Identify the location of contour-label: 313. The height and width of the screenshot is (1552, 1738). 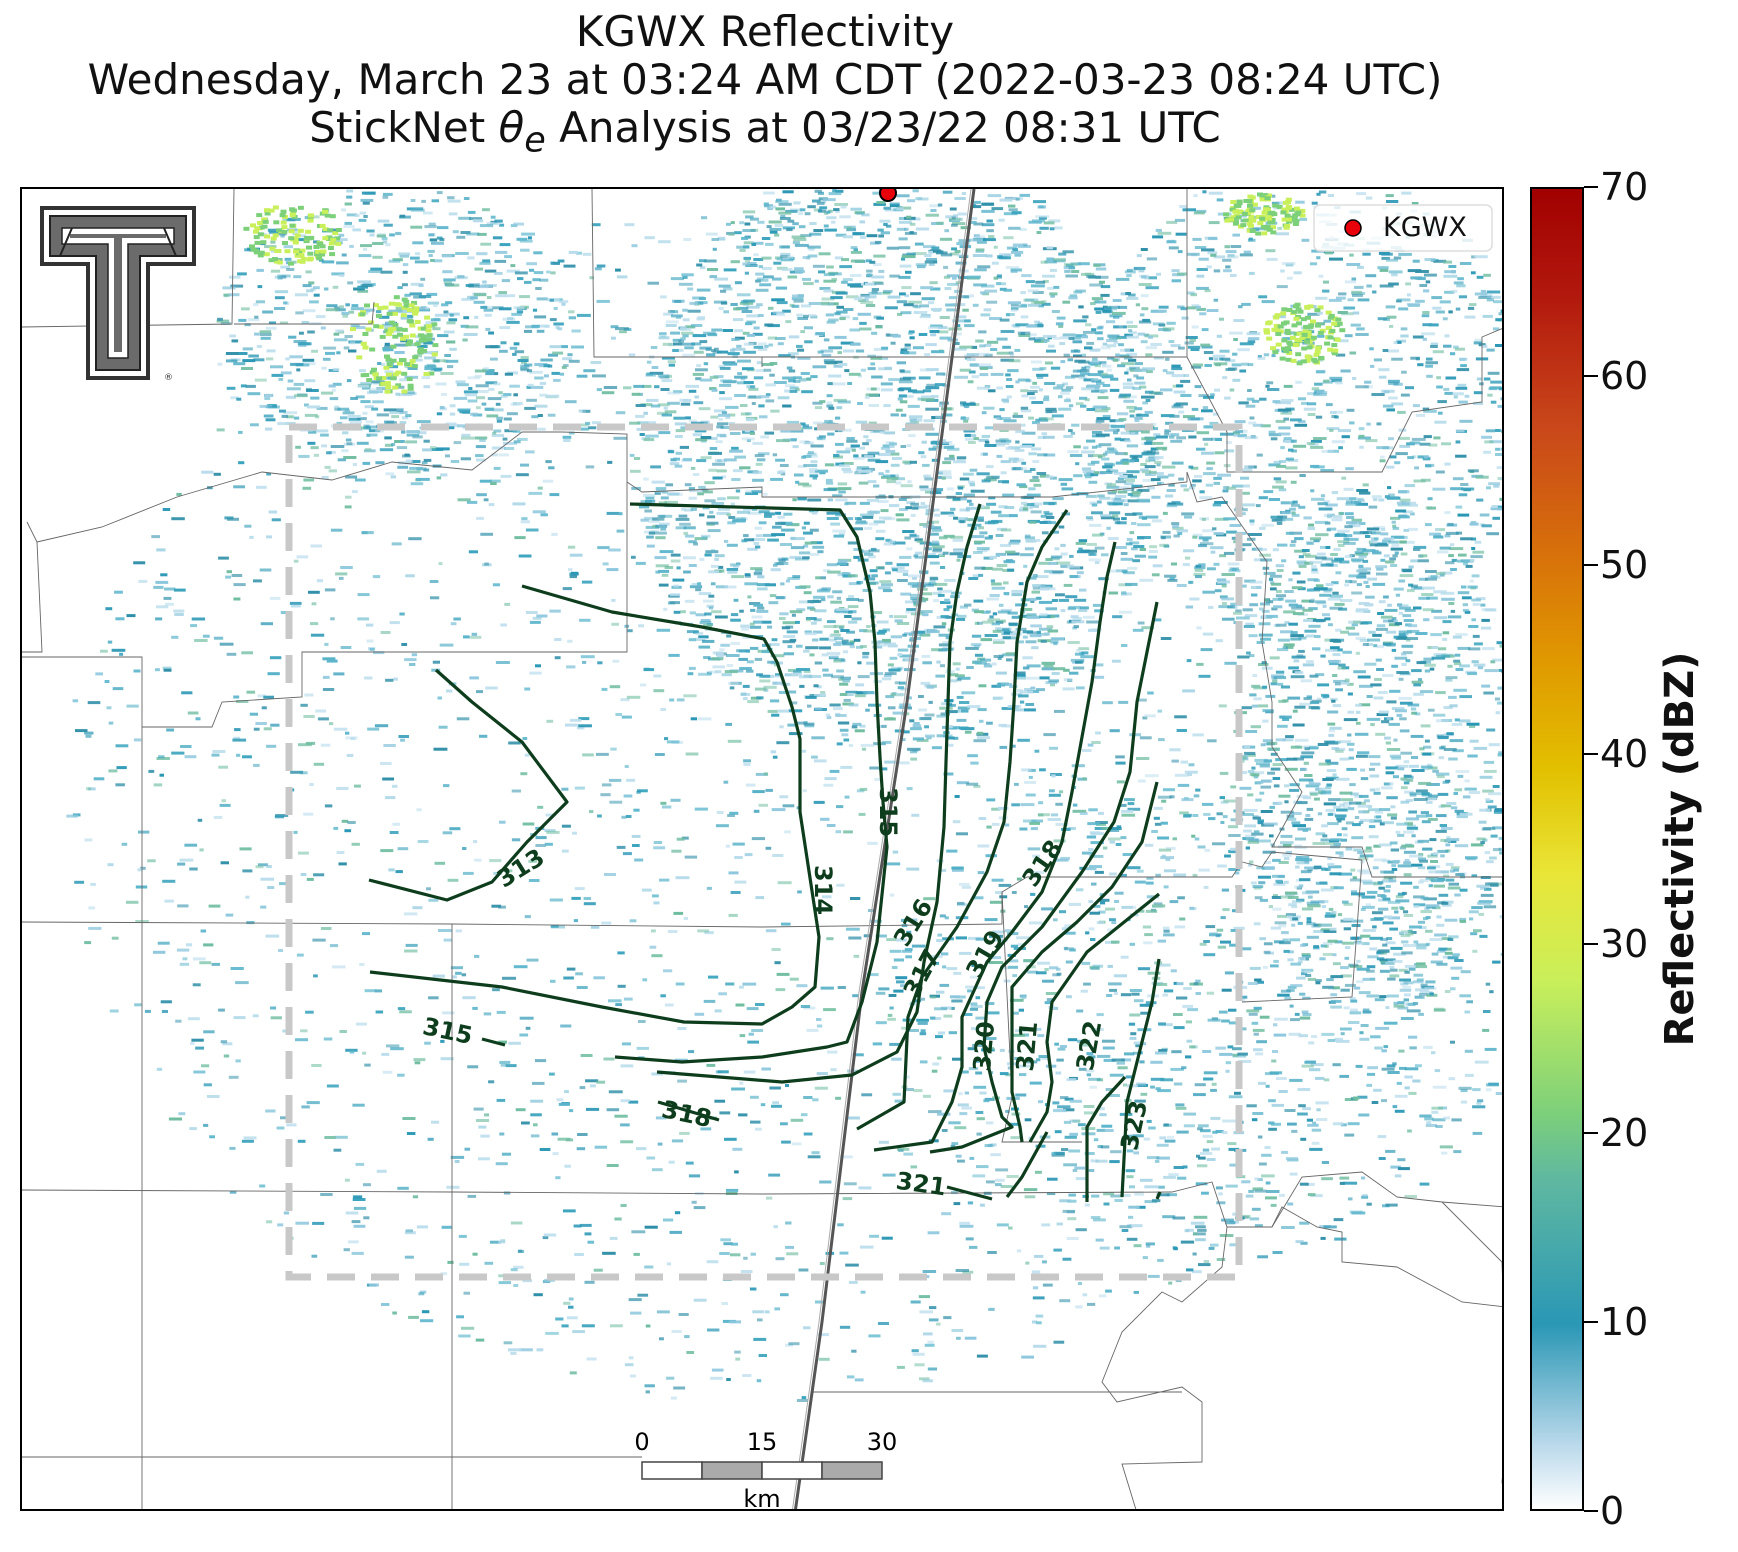
(520, 868).